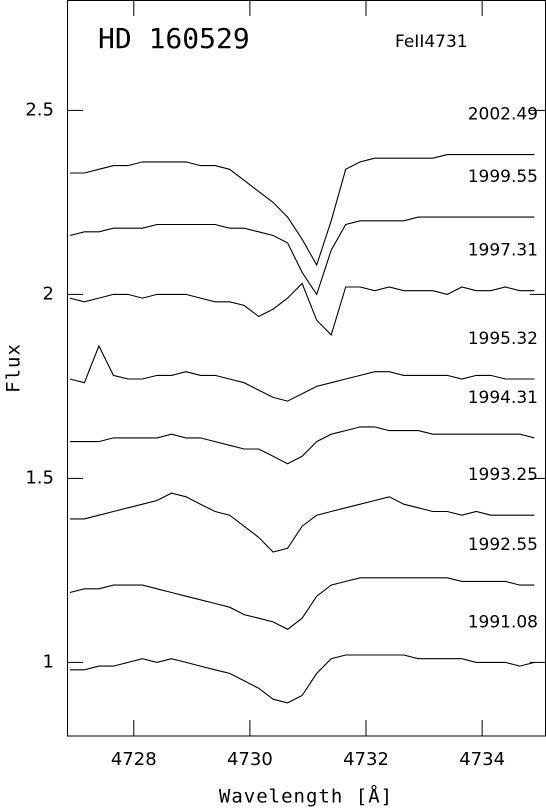 The width and height of the screenshot is (546, 810). I want to click on series-label: 1994.31, so click(503, 398).